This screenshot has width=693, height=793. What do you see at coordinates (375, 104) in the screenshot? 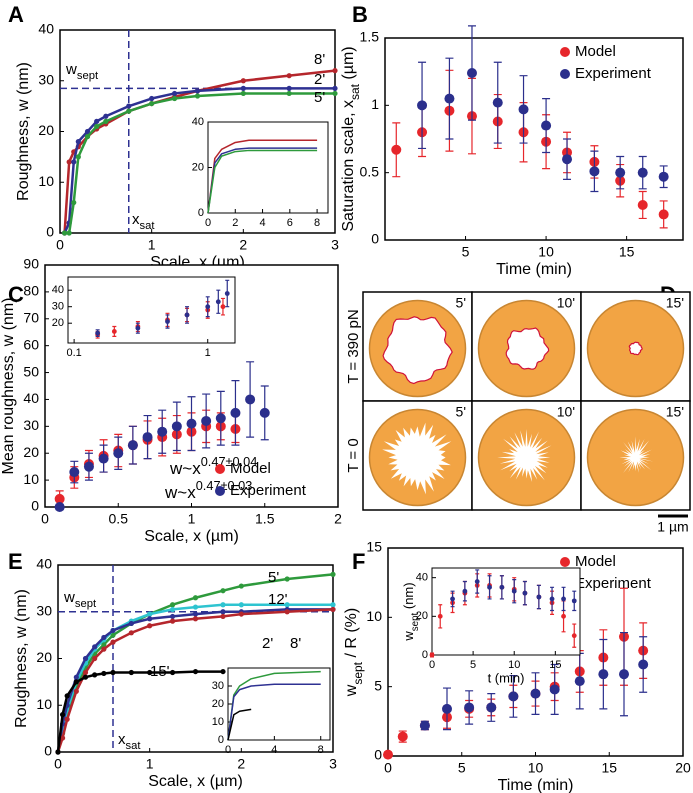
I see `y-tick-label: 1` at bounding box center [375, 104].